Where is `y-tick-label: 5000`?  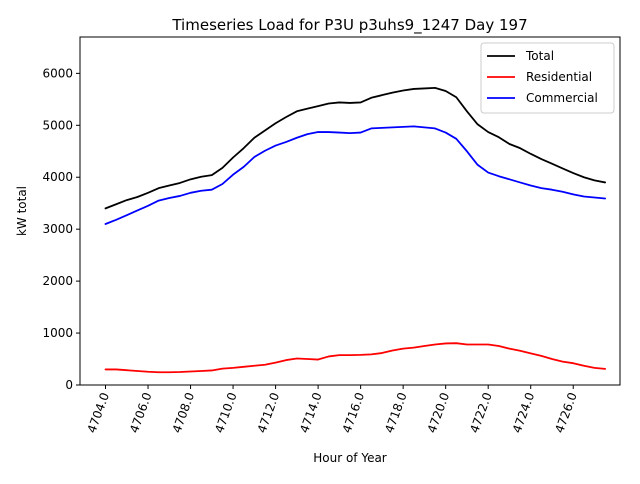
y-tick-label: 5000 is located at coordinates (57, 125).